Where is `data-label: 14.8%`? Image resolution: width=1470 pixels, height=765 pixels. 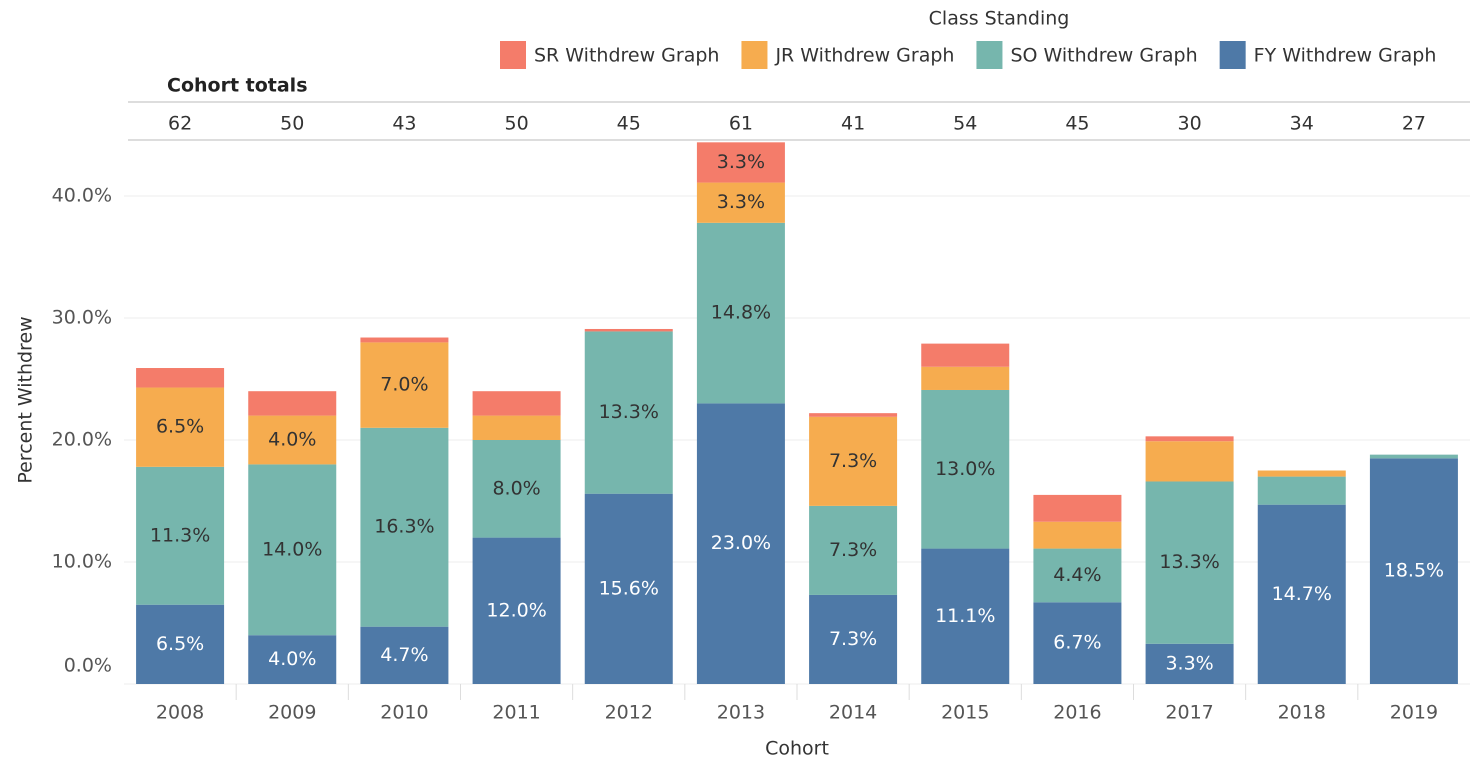 data-label: 14.8% is located at coordinates (741, 313).